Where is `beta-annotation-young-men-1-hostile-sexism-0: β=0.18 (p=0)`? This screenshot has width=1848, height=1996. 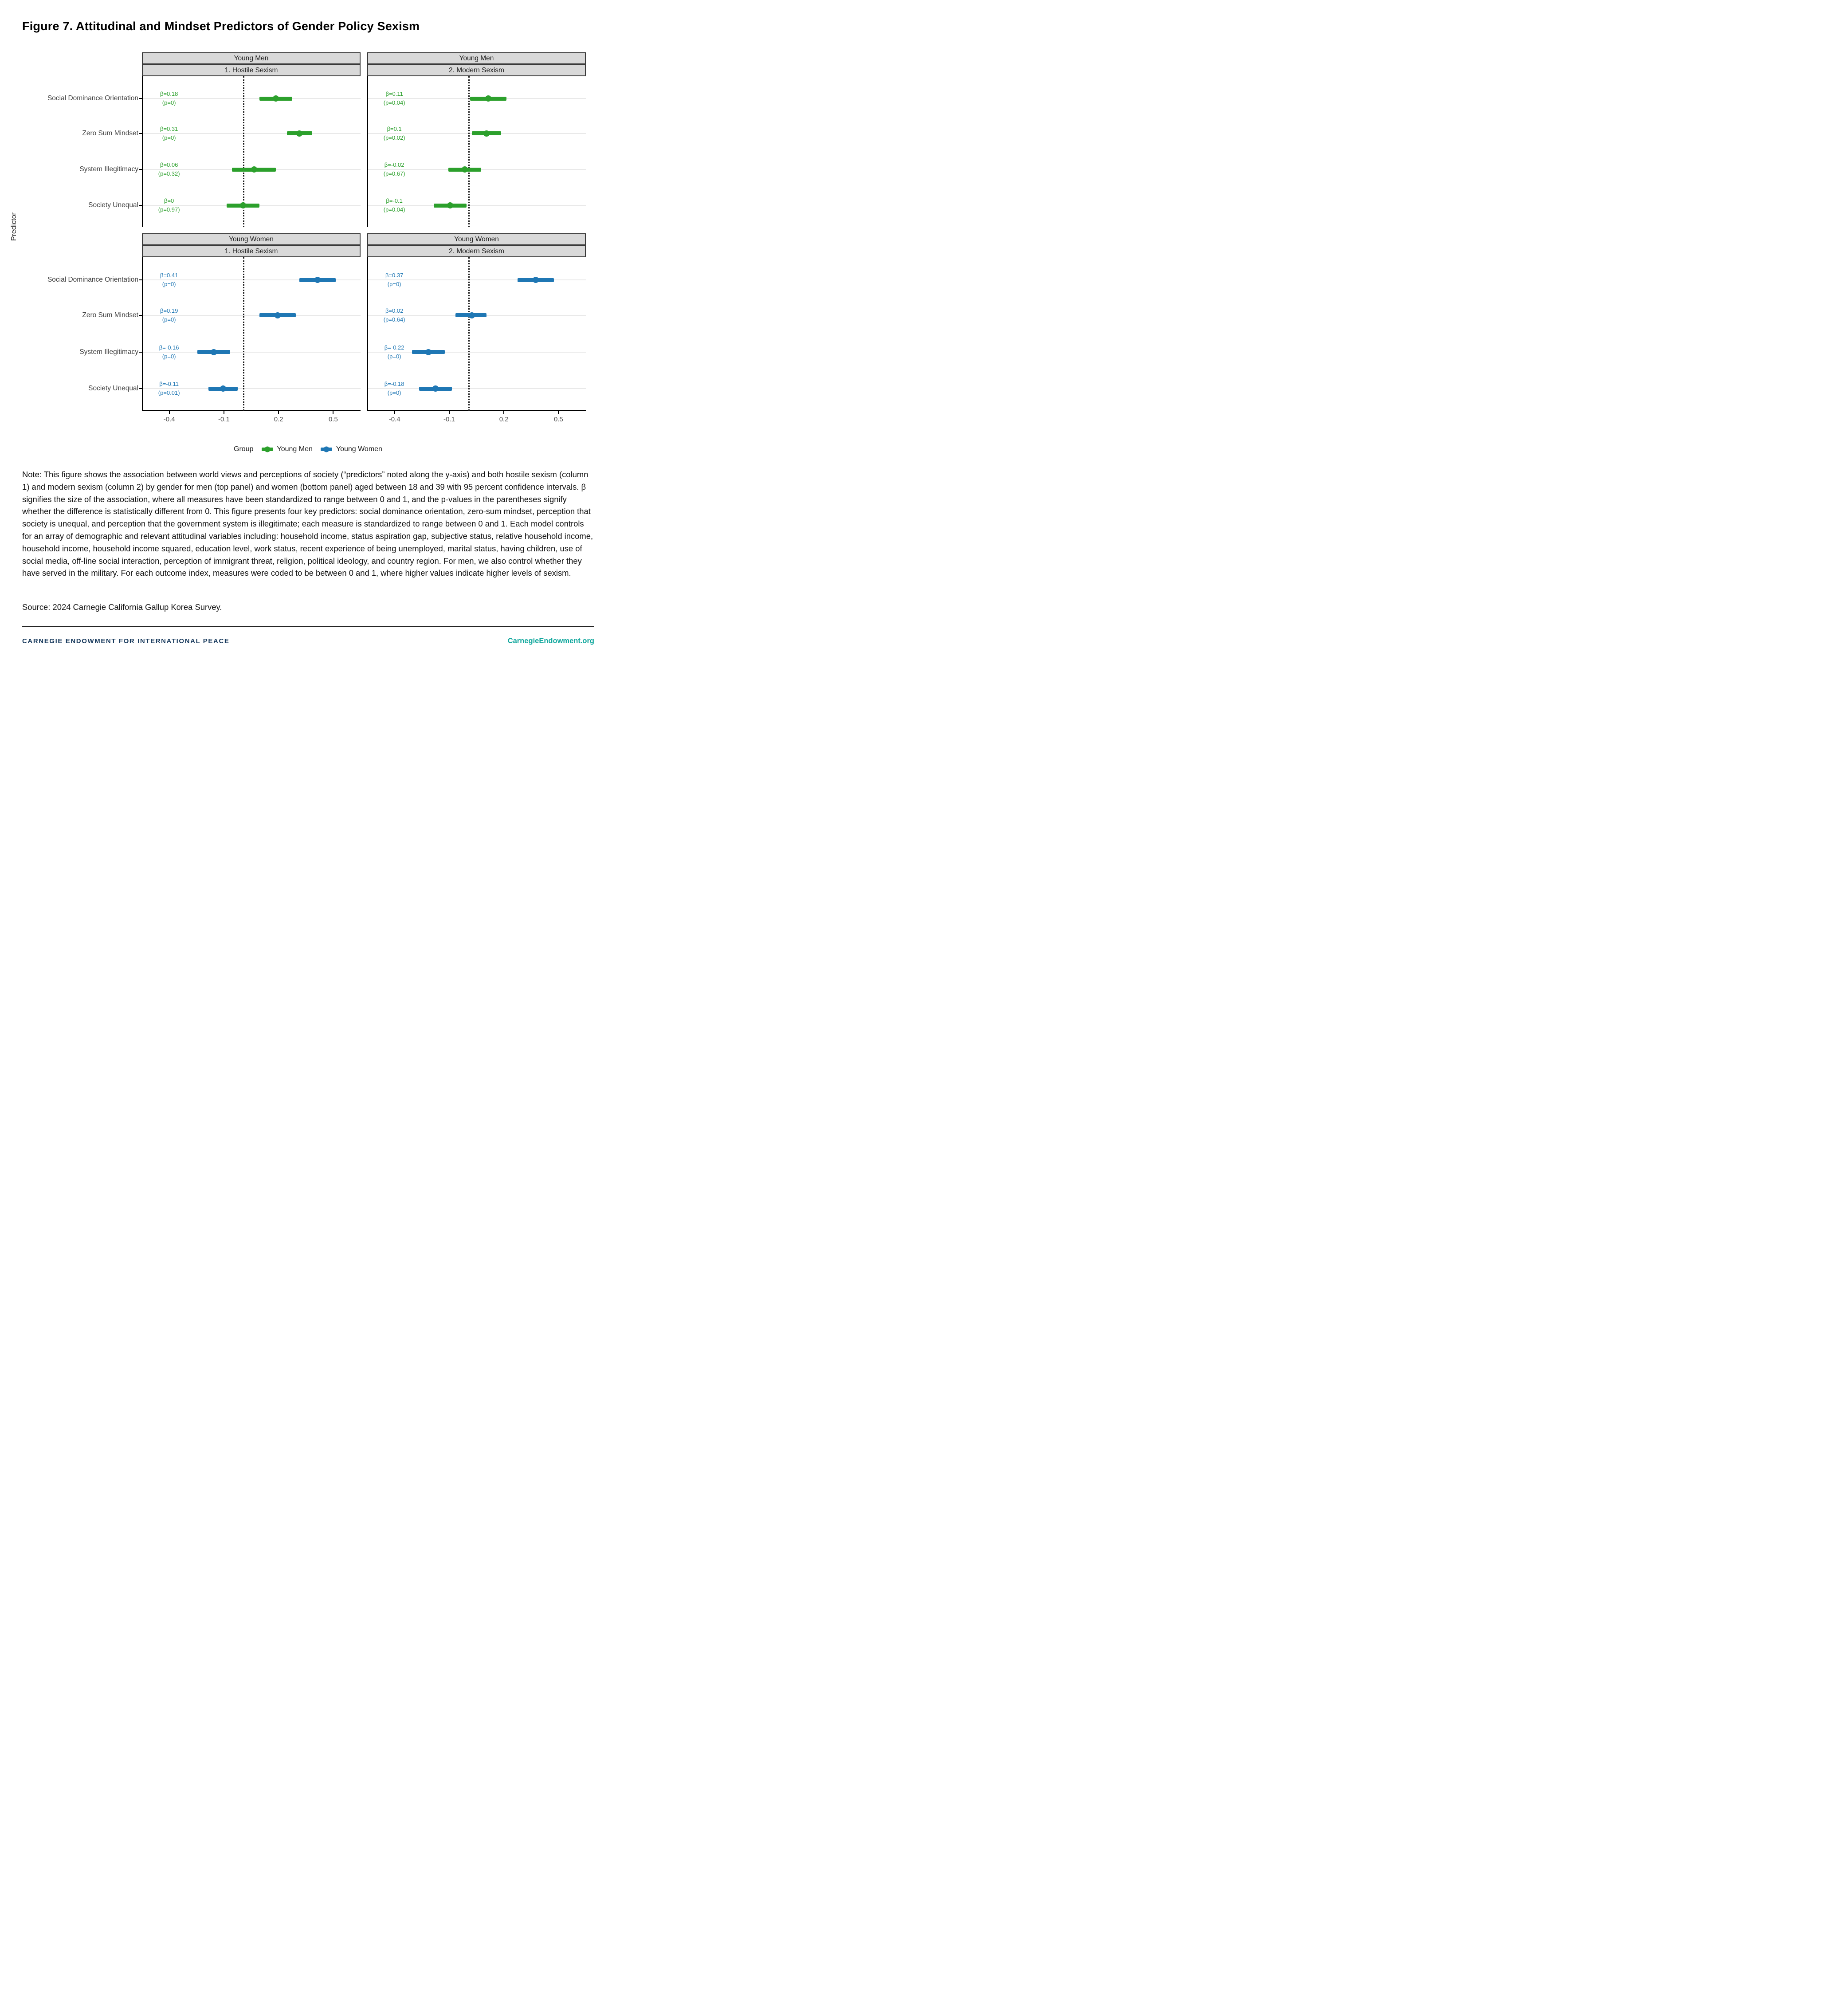
beta-annotation-young-men-1-hostile-sexism-0: β=0.18 (p=0) is located at coordinates (169, 99).